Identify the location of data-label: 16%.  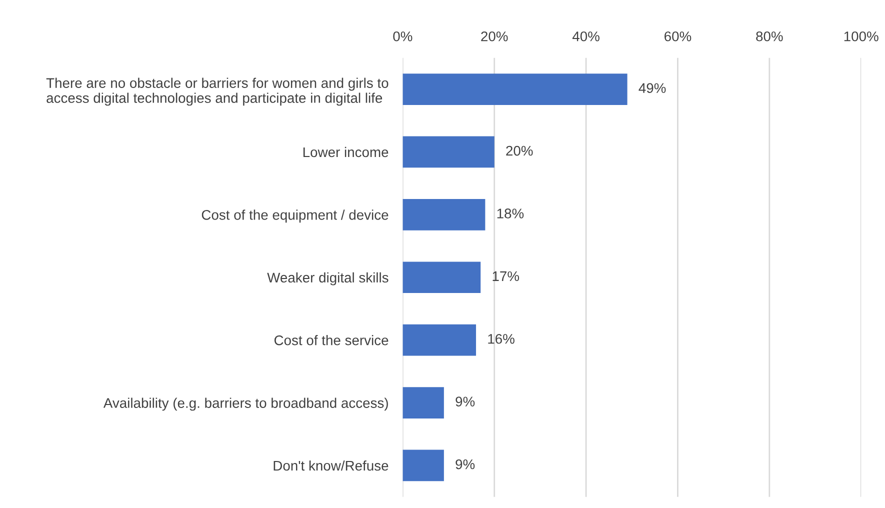
(501, 339).